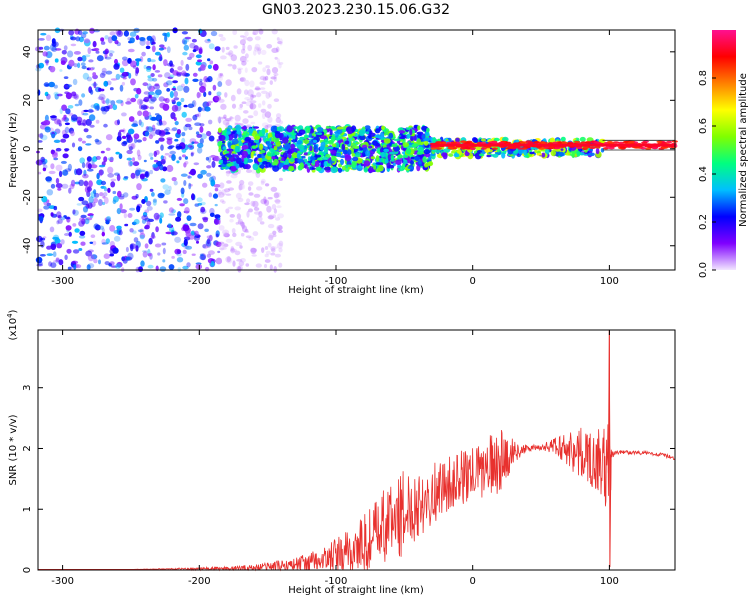  Describe the element at coordinates (703, 126) in the screenshot. I see `colorbar-tick-label: 0.6` at that location.